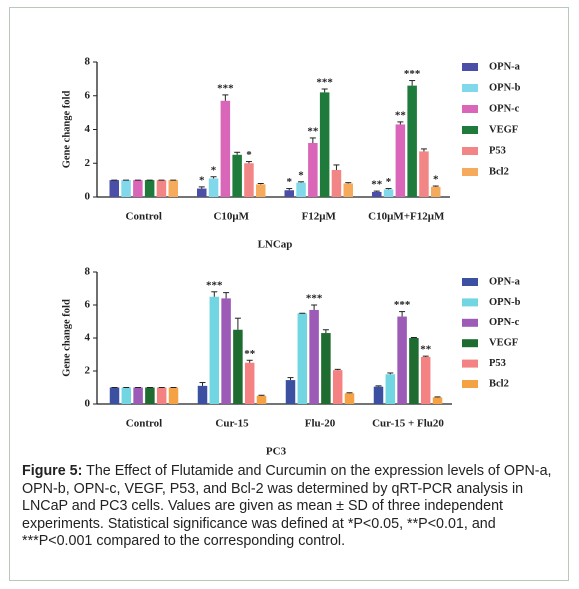 The width and height of the screenshot is (579, 589). I want to click on y-tick-label: 0, so click(88, 404).